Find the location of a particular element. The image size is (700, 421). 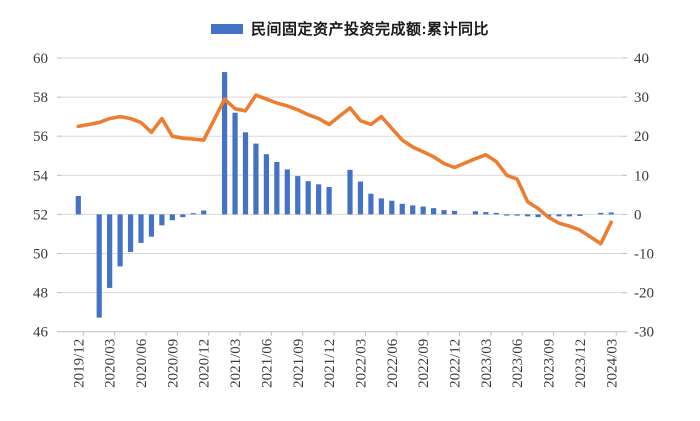

left-axis-tick-label: 50 is located at coordinates (40, 255).